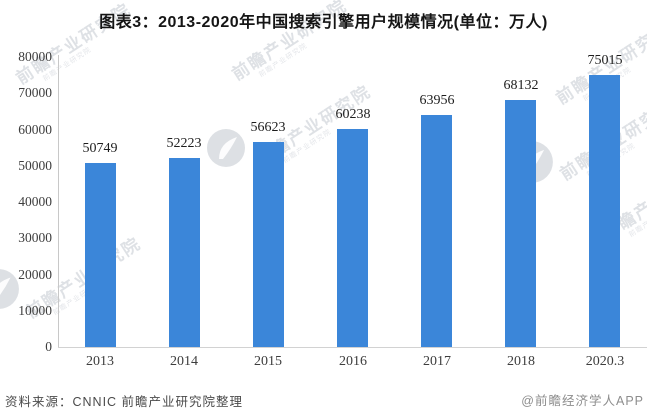  I want to click on x-category-label: 2013, so click(100, 361).